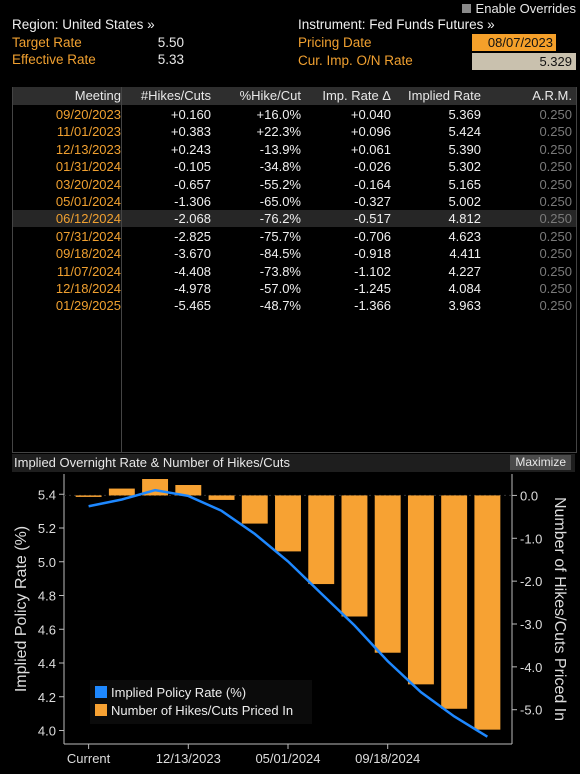 This screenshot has width=580, height=774. I want to click on delta-cell: -0.517, so click(372, 219).